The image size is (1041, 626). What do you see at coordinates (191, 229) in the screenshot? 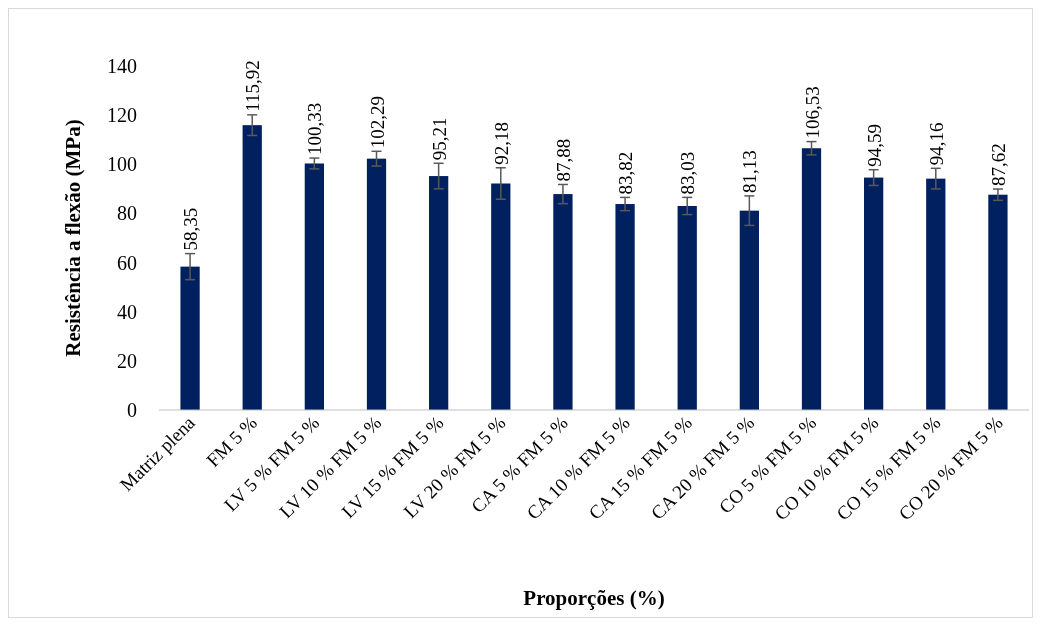
I see `data-label: 58,35` at bounding box center [191, 229].